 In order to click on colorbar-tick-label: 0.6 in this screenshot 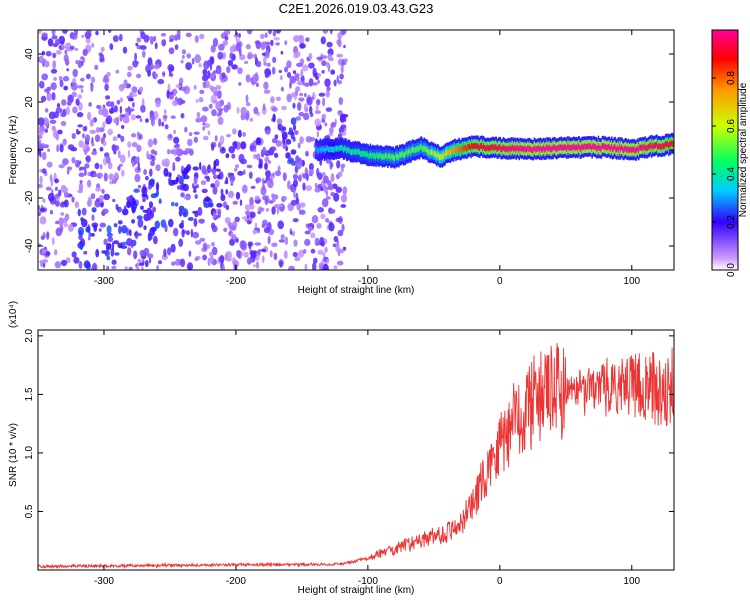, I will do `click(731, 126)`.